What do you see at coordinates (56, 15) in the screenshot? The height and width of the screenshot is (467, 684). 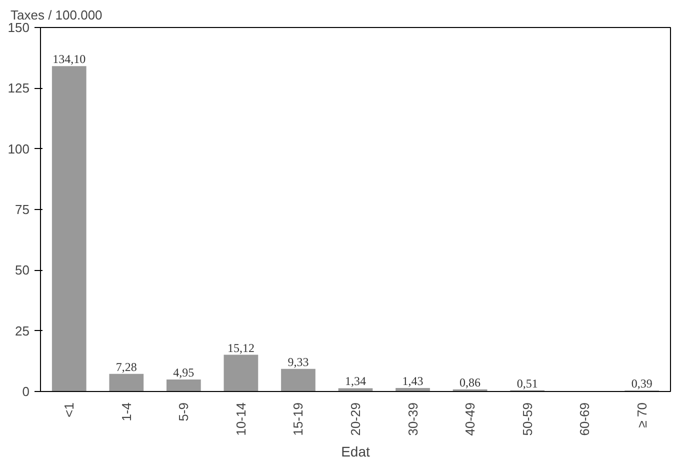 I see `y-axis-title: Taxes / 100.000` at bounding box center [56, 15].